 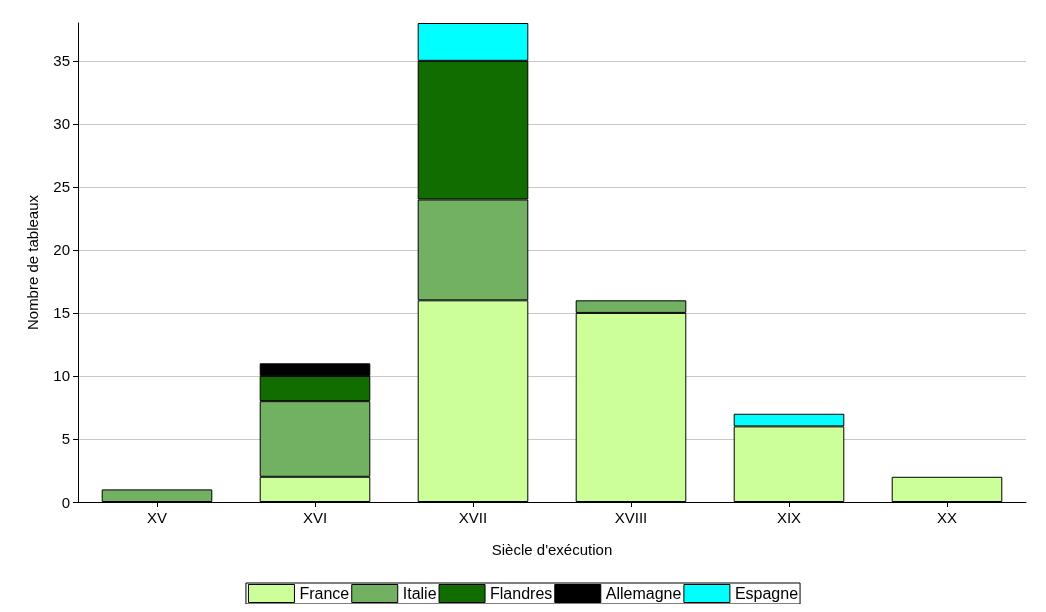 I want to click on y-tick-label: 5, so click(x=65, y=439).